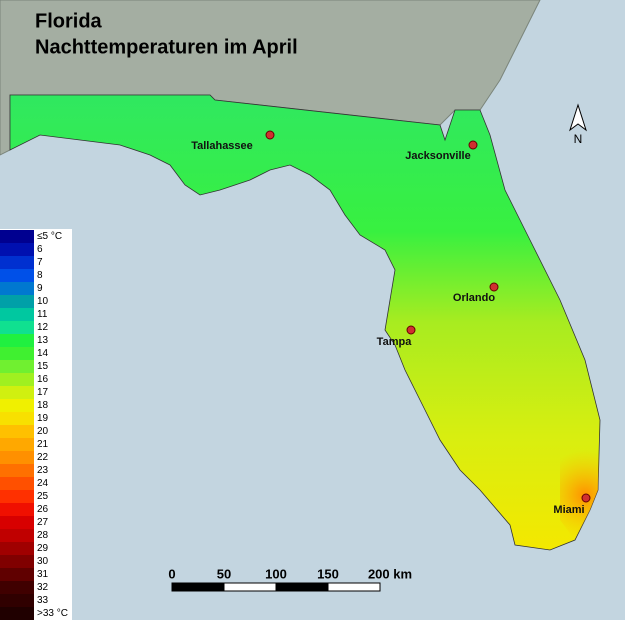 The image size is (625, 625). What do you see at coordinates (43, 522) in the screenshot?
I see `legend-label: 27` at bounding box center [43, 522].